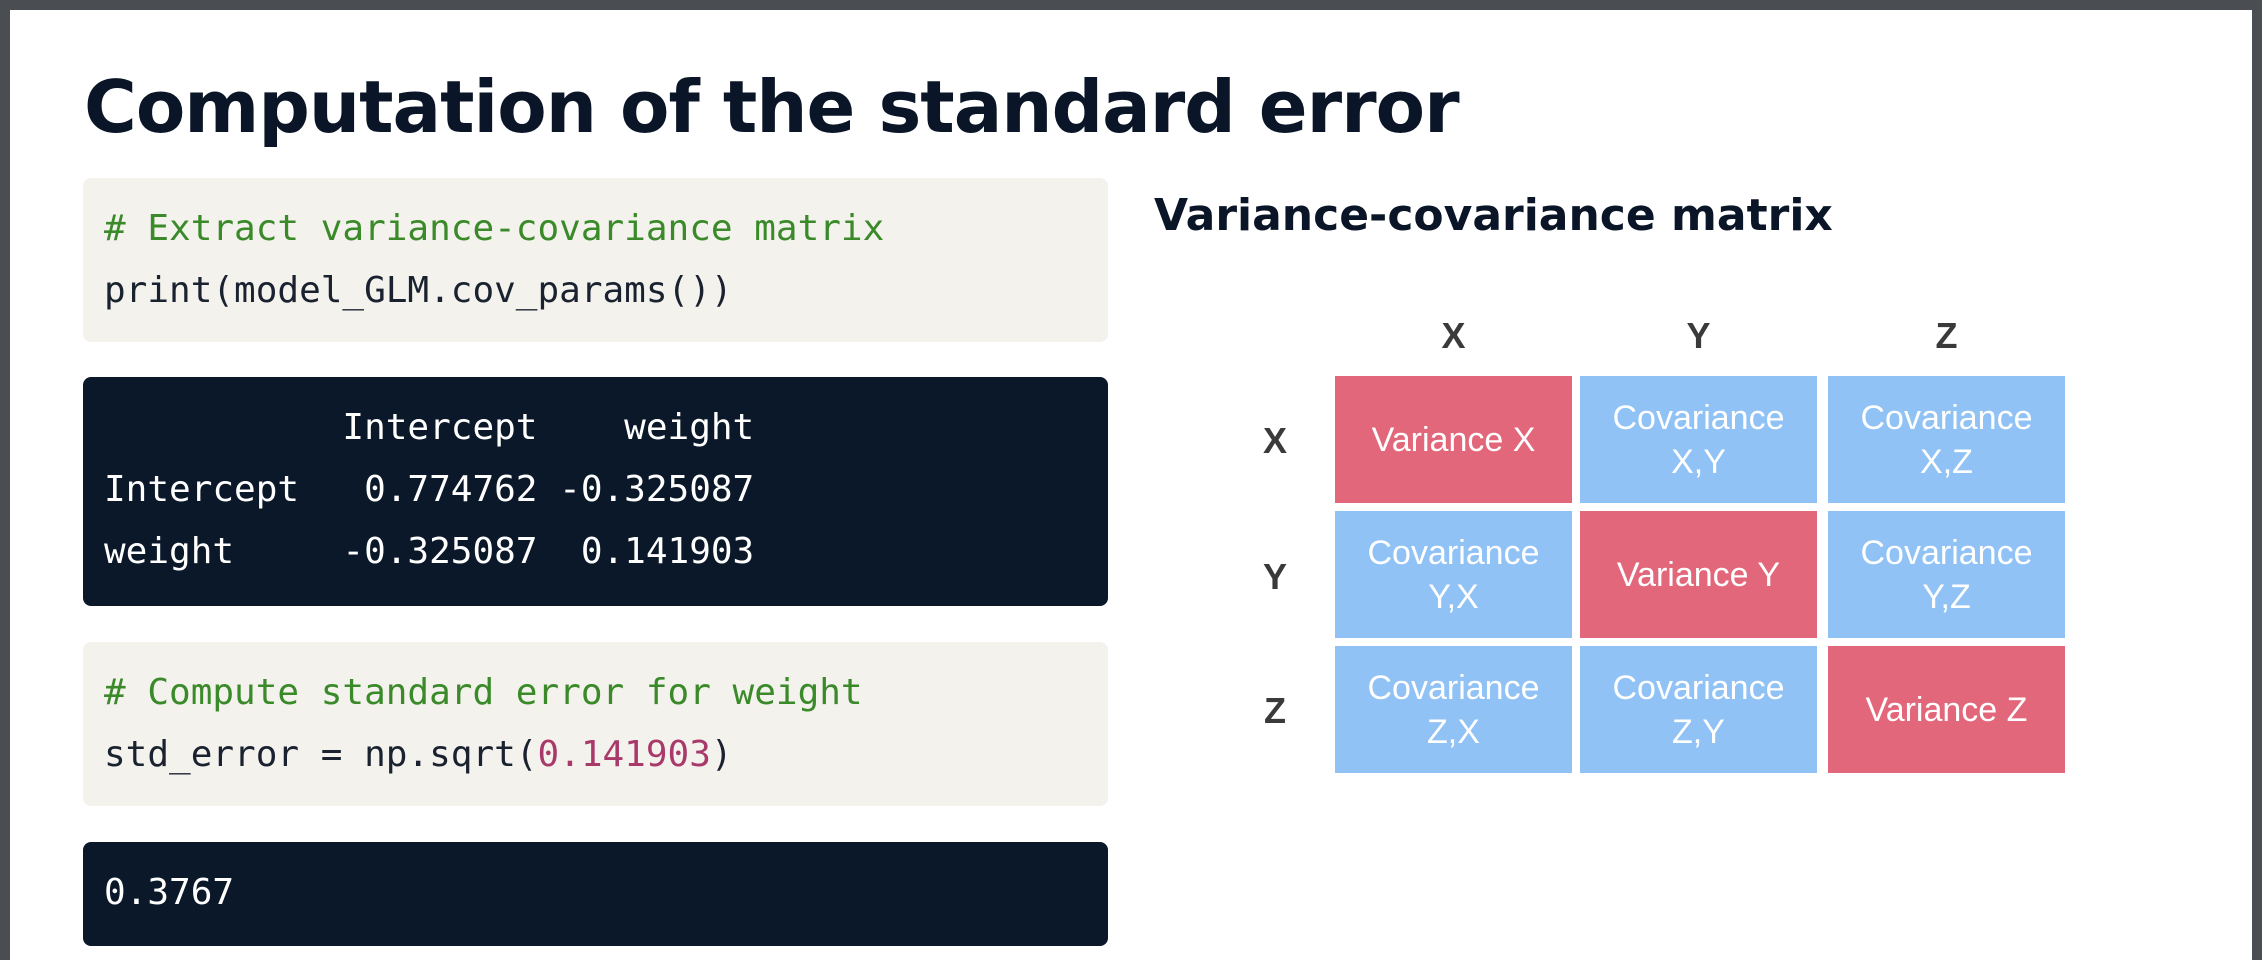  I want to click on matrix-cell-y-x: Covariance Y,X, so click(1453, 574).